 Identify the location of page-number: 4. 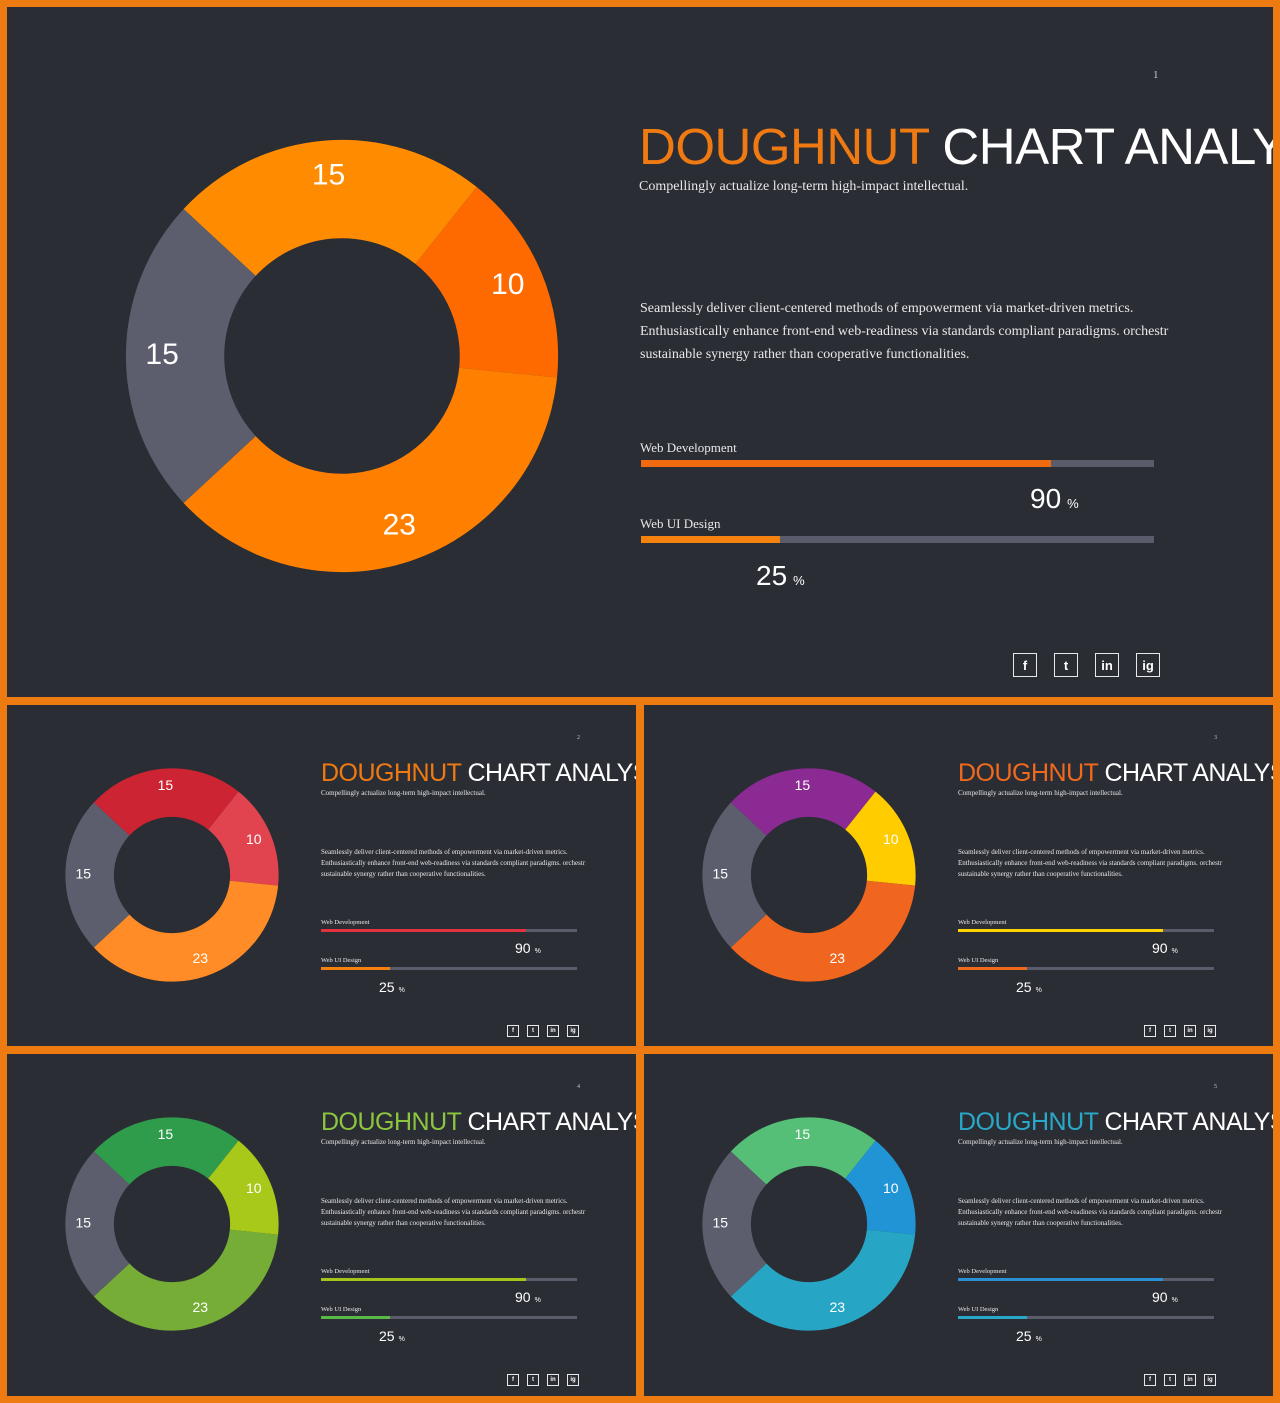
(578, 1087).